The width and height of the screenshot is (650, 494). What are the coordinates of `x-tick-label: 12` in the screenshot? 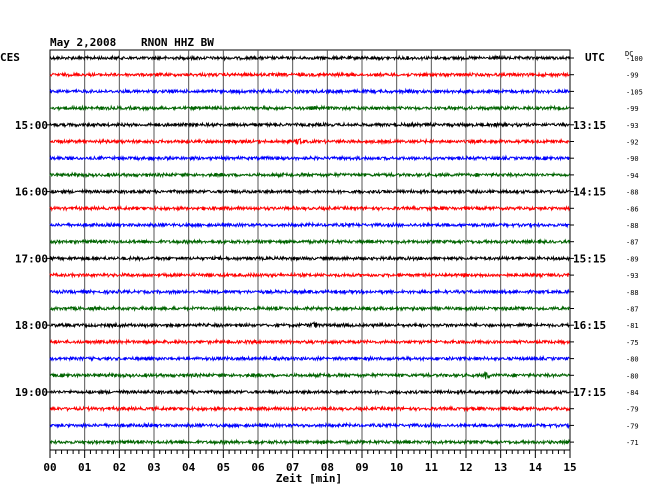 It's located at (465, 467).